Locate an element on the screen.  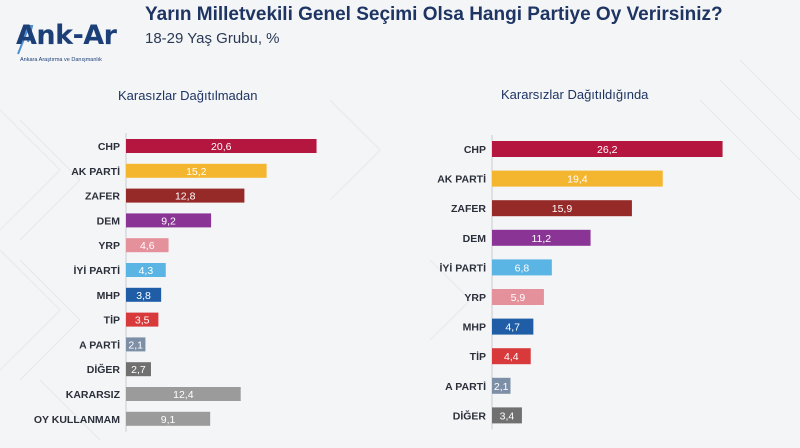
left-category-label: YRP is located at coordinates (109, 246).